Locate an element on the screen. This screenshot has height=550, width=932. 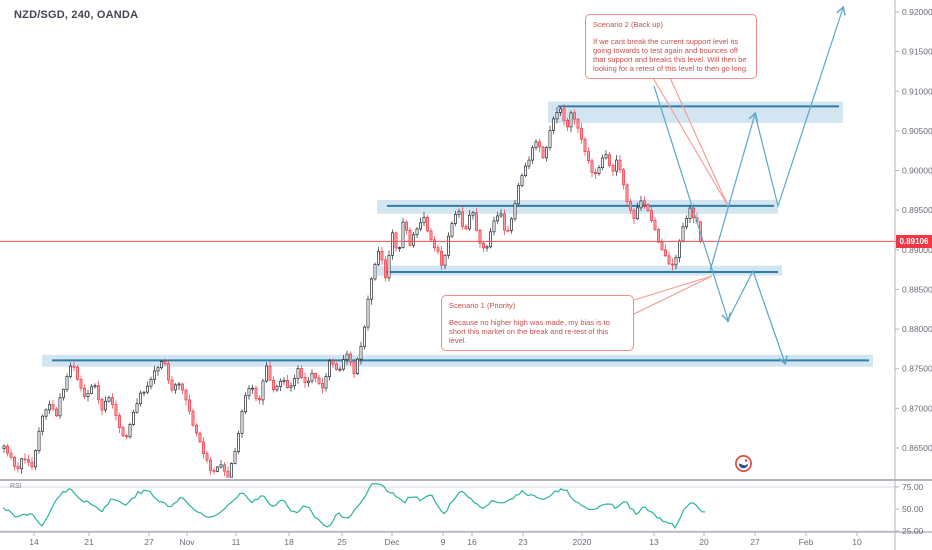
scenario1-title: Scenario 1 (Priority) is located at coordinates (482, 305).